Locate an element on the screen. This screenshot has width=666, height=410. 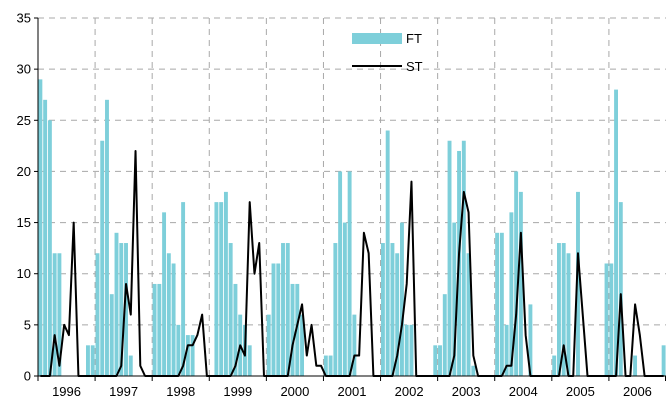
x-tick-label: 1997 is located at coordinates (123, 391).